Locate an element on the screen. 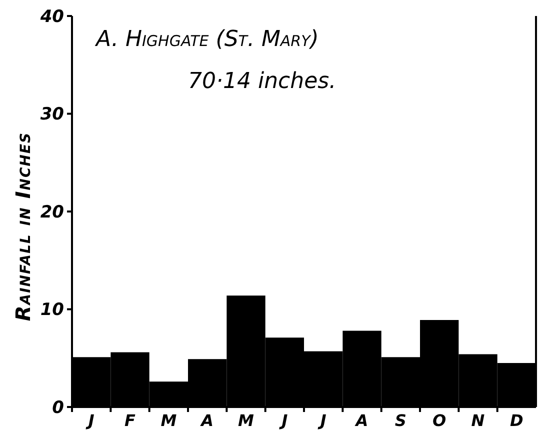 The height and width of the screenshot is (430, 538). y-tick-label: 10 is located at coordinates (52, 310).